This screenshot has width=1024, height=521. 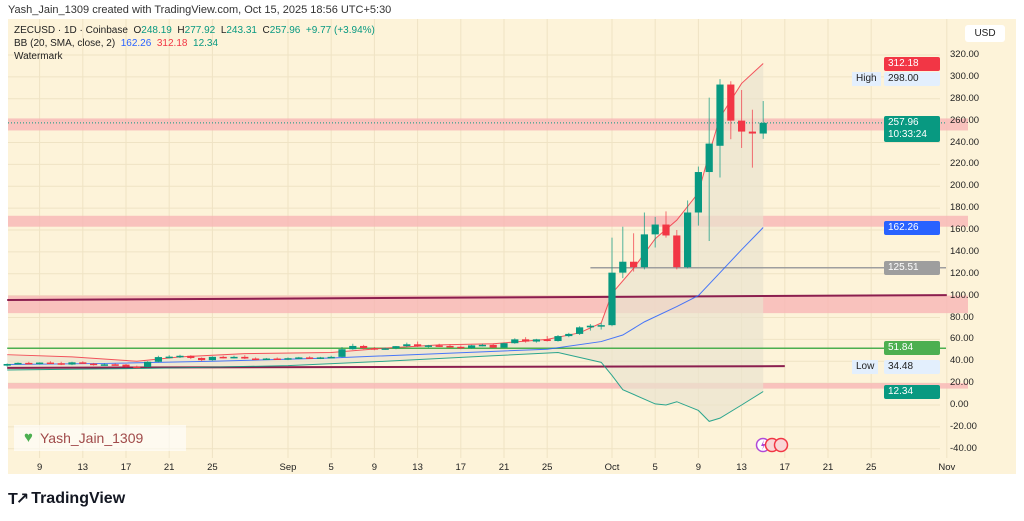 I want to click on logo-text: TradingView, so click(x=78, y=498).